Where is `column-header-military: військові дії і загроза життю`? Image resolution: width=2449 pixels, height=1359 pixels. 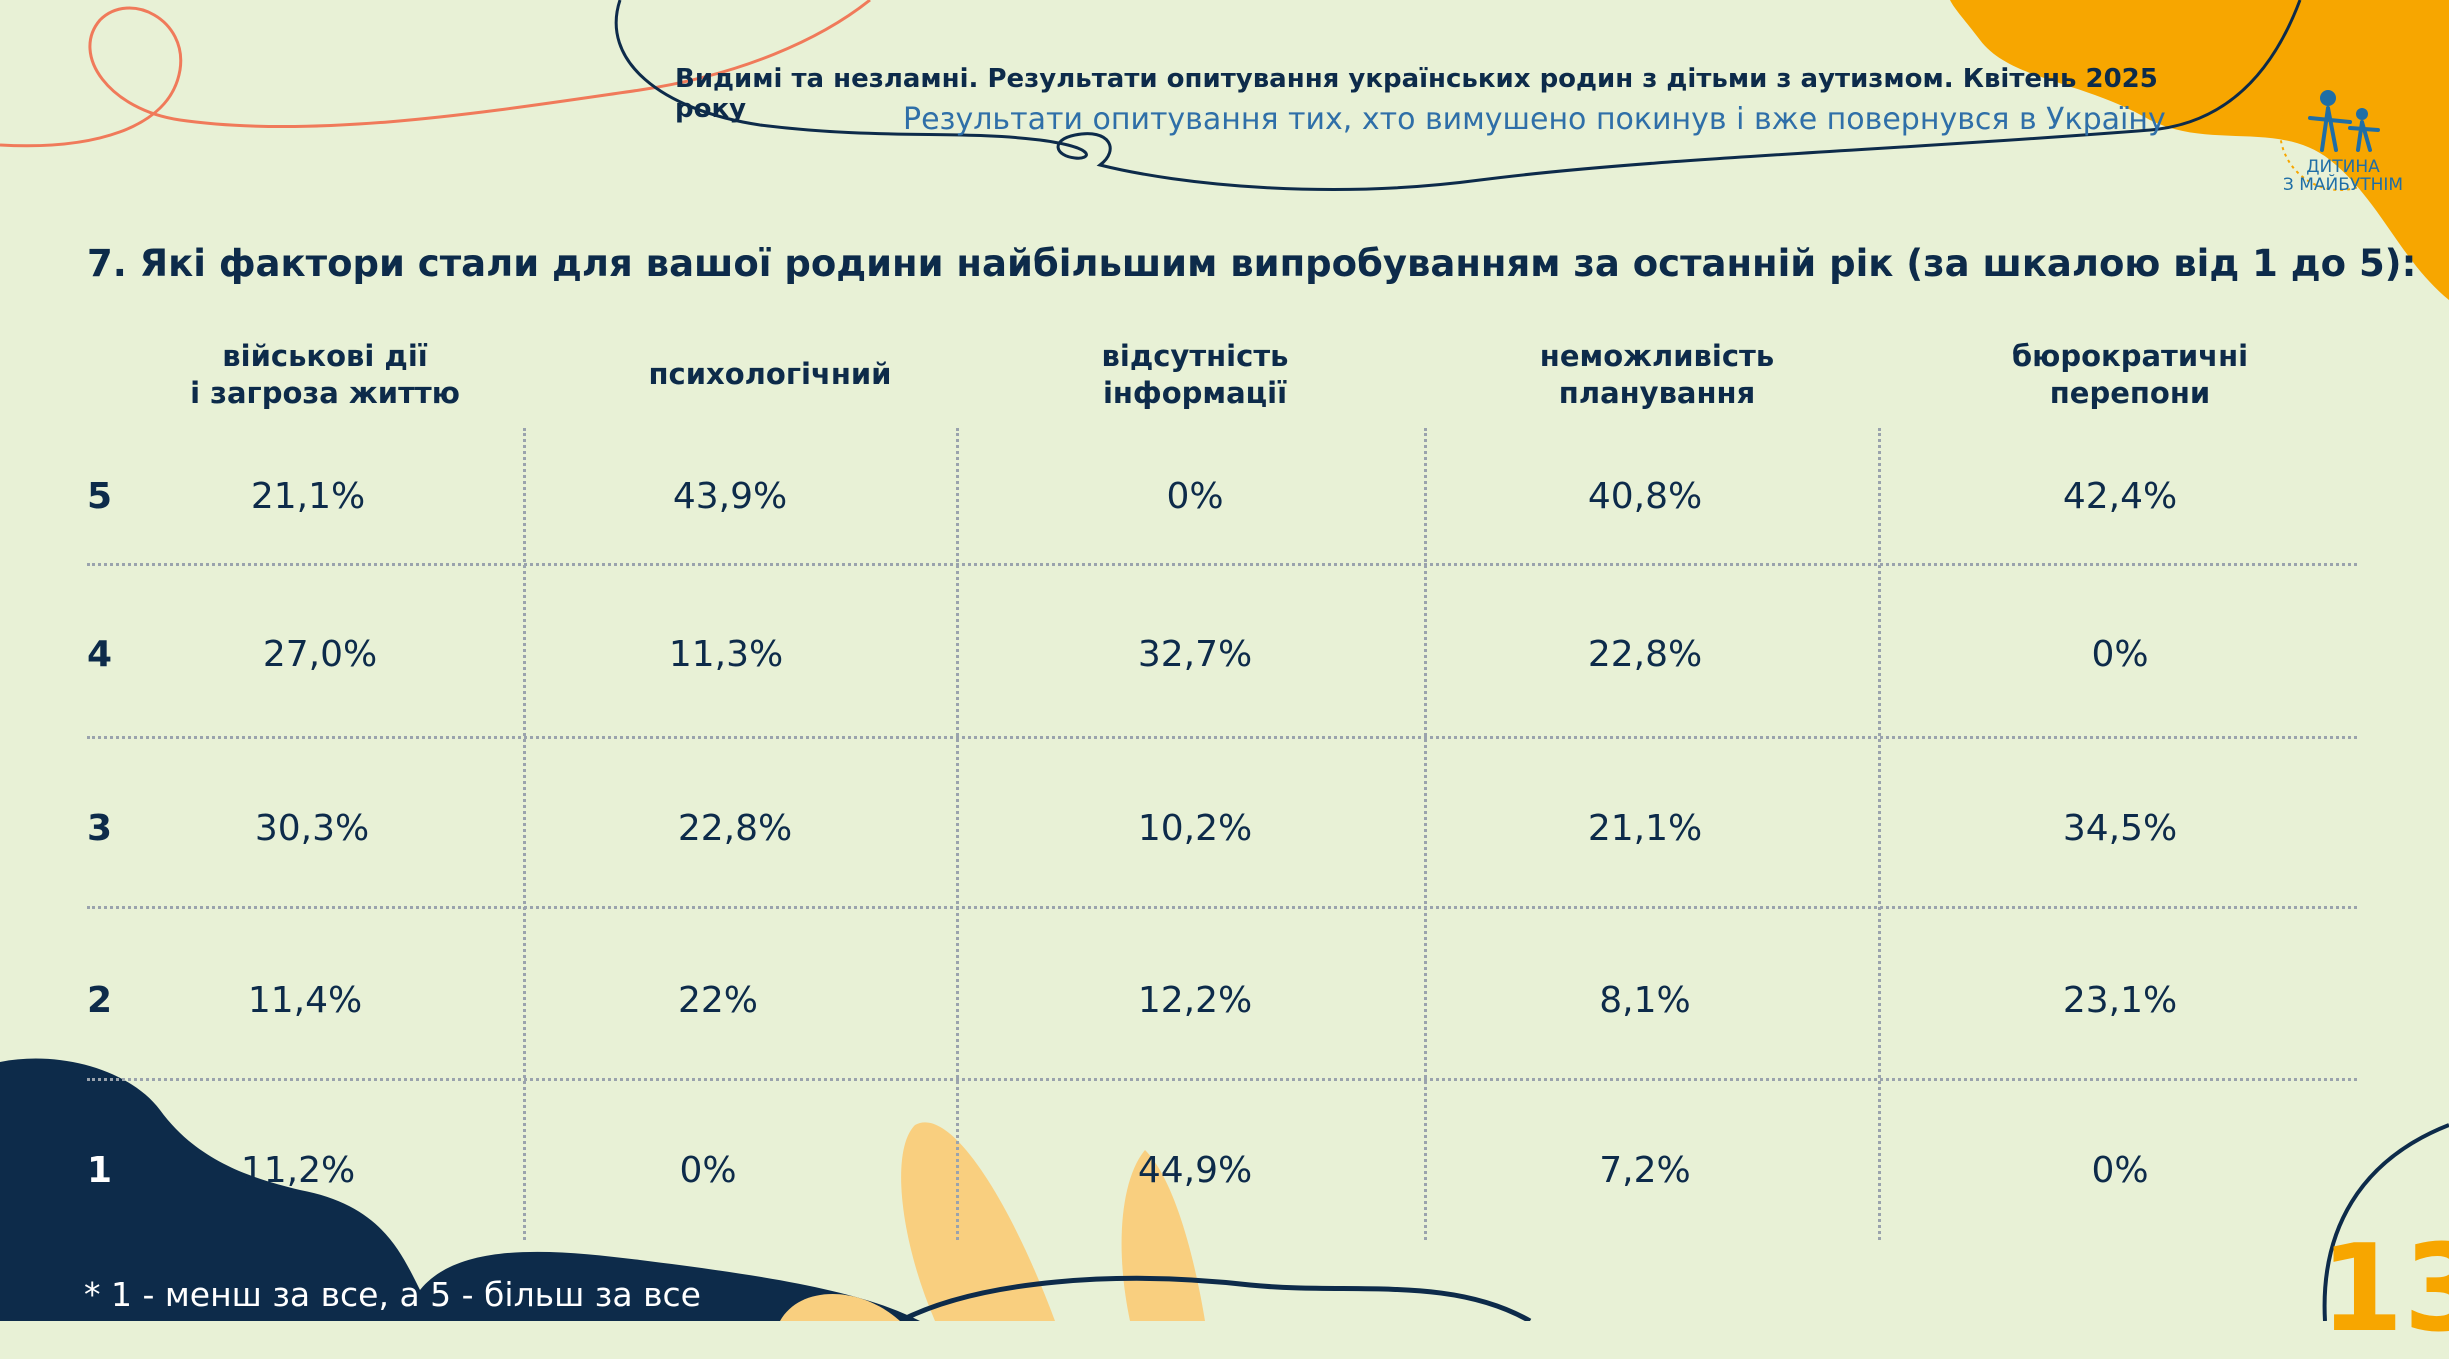
column-header-military: військові дії і загроза життю is located at coordinates (325, 374).